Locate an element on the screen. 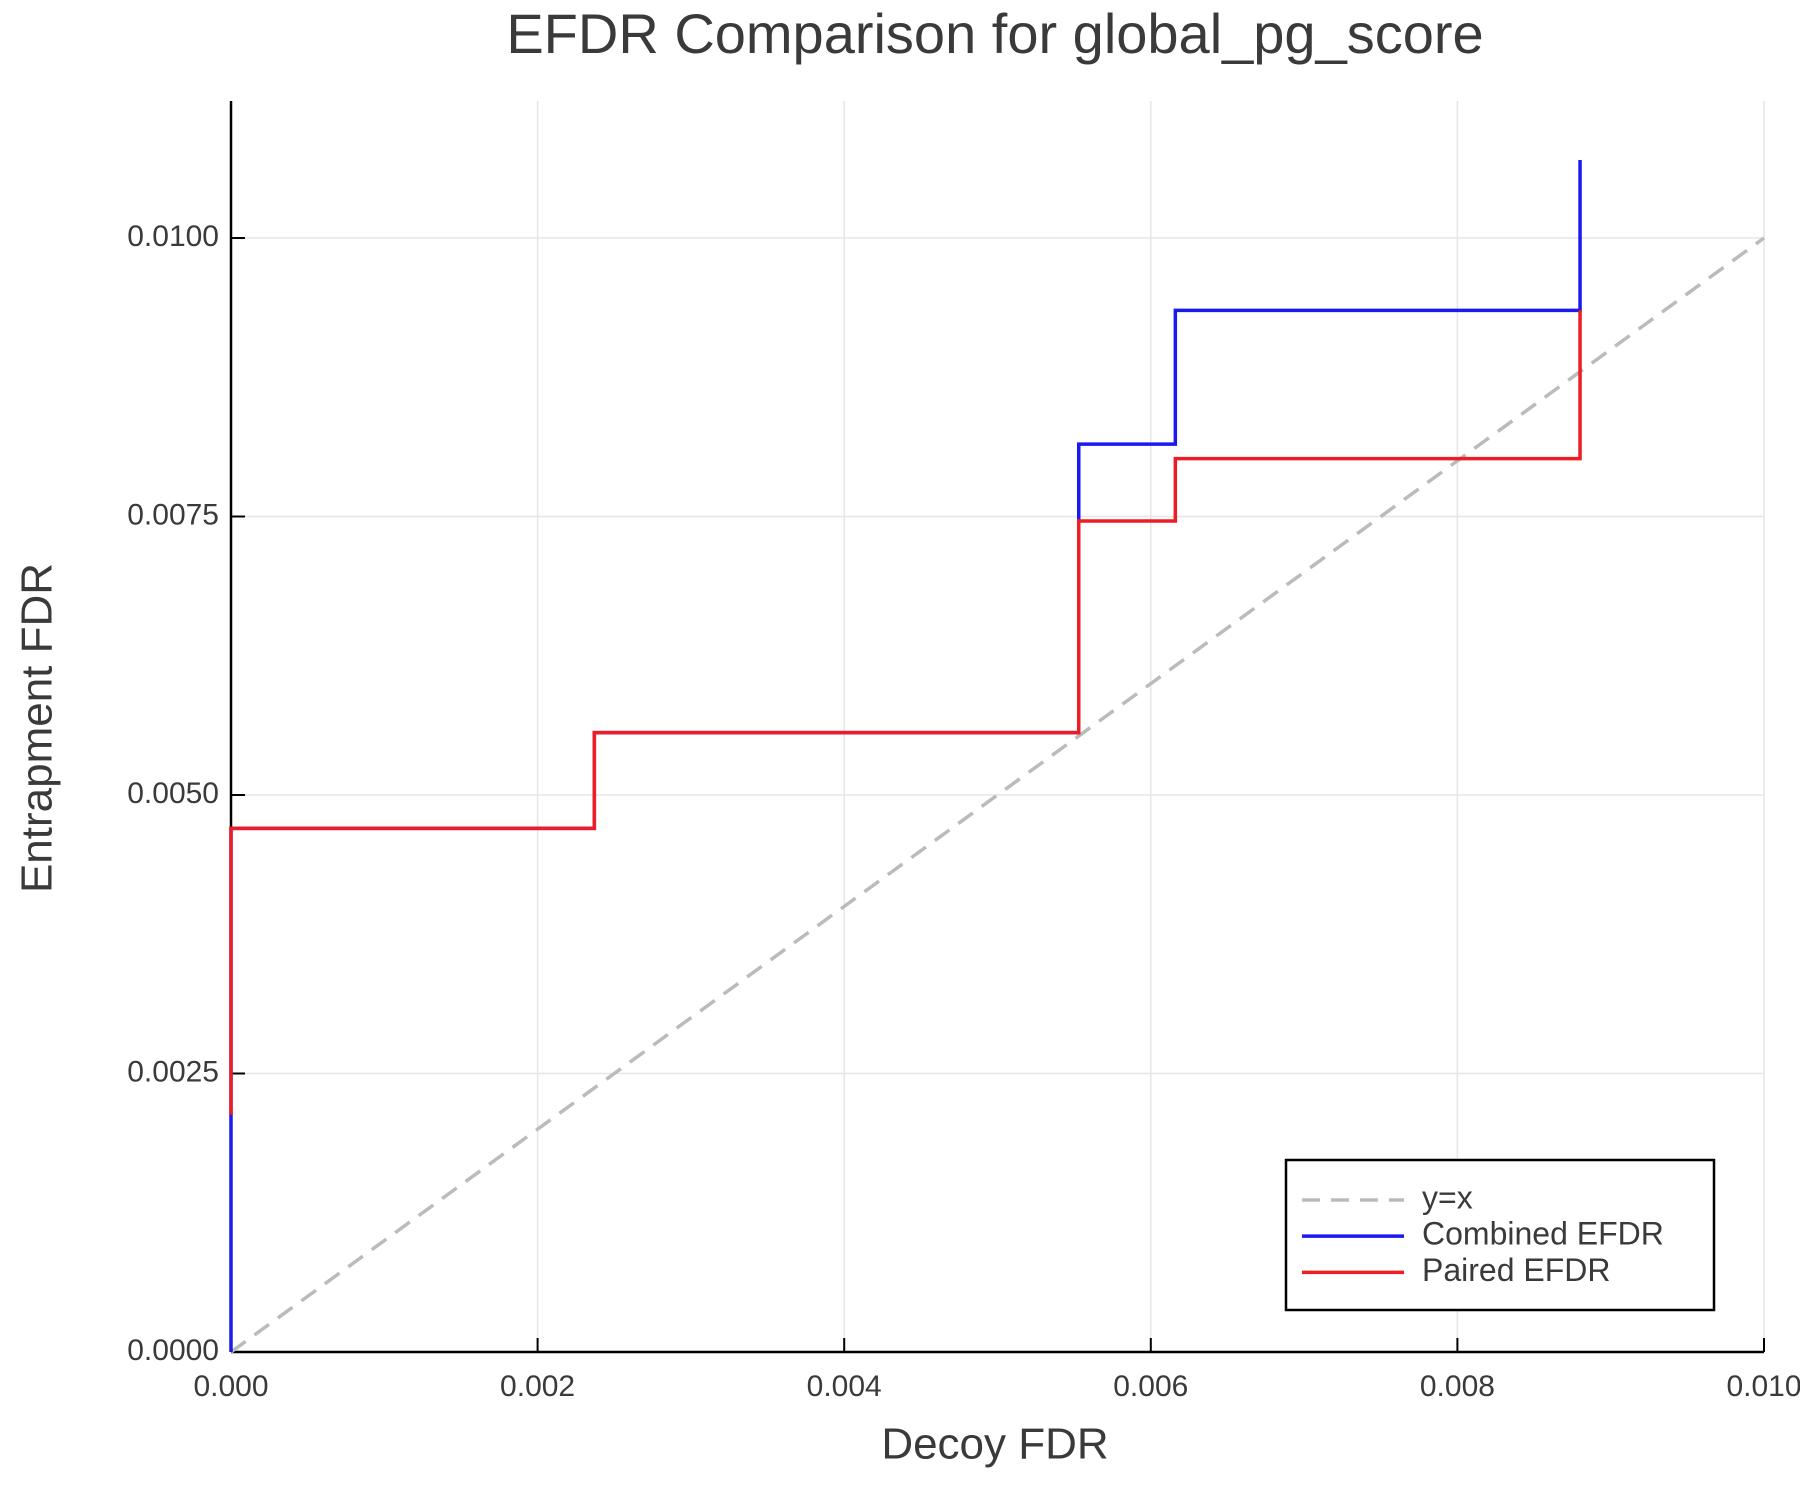 Image resolution: width=1800 pixels, height=1500 pixels. x-tick-label: 0.008 is located at coordinates (1457, 1386).